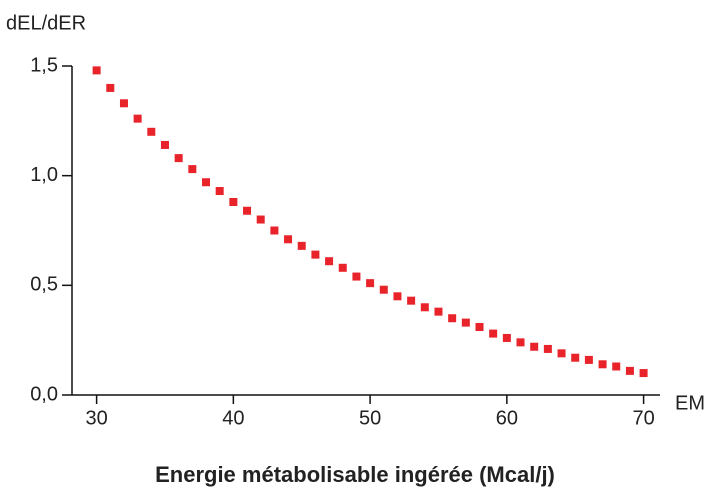 This screenshot has width=710, height=498. I want to click on y-tick-label: 1,5, so click(44, 65).